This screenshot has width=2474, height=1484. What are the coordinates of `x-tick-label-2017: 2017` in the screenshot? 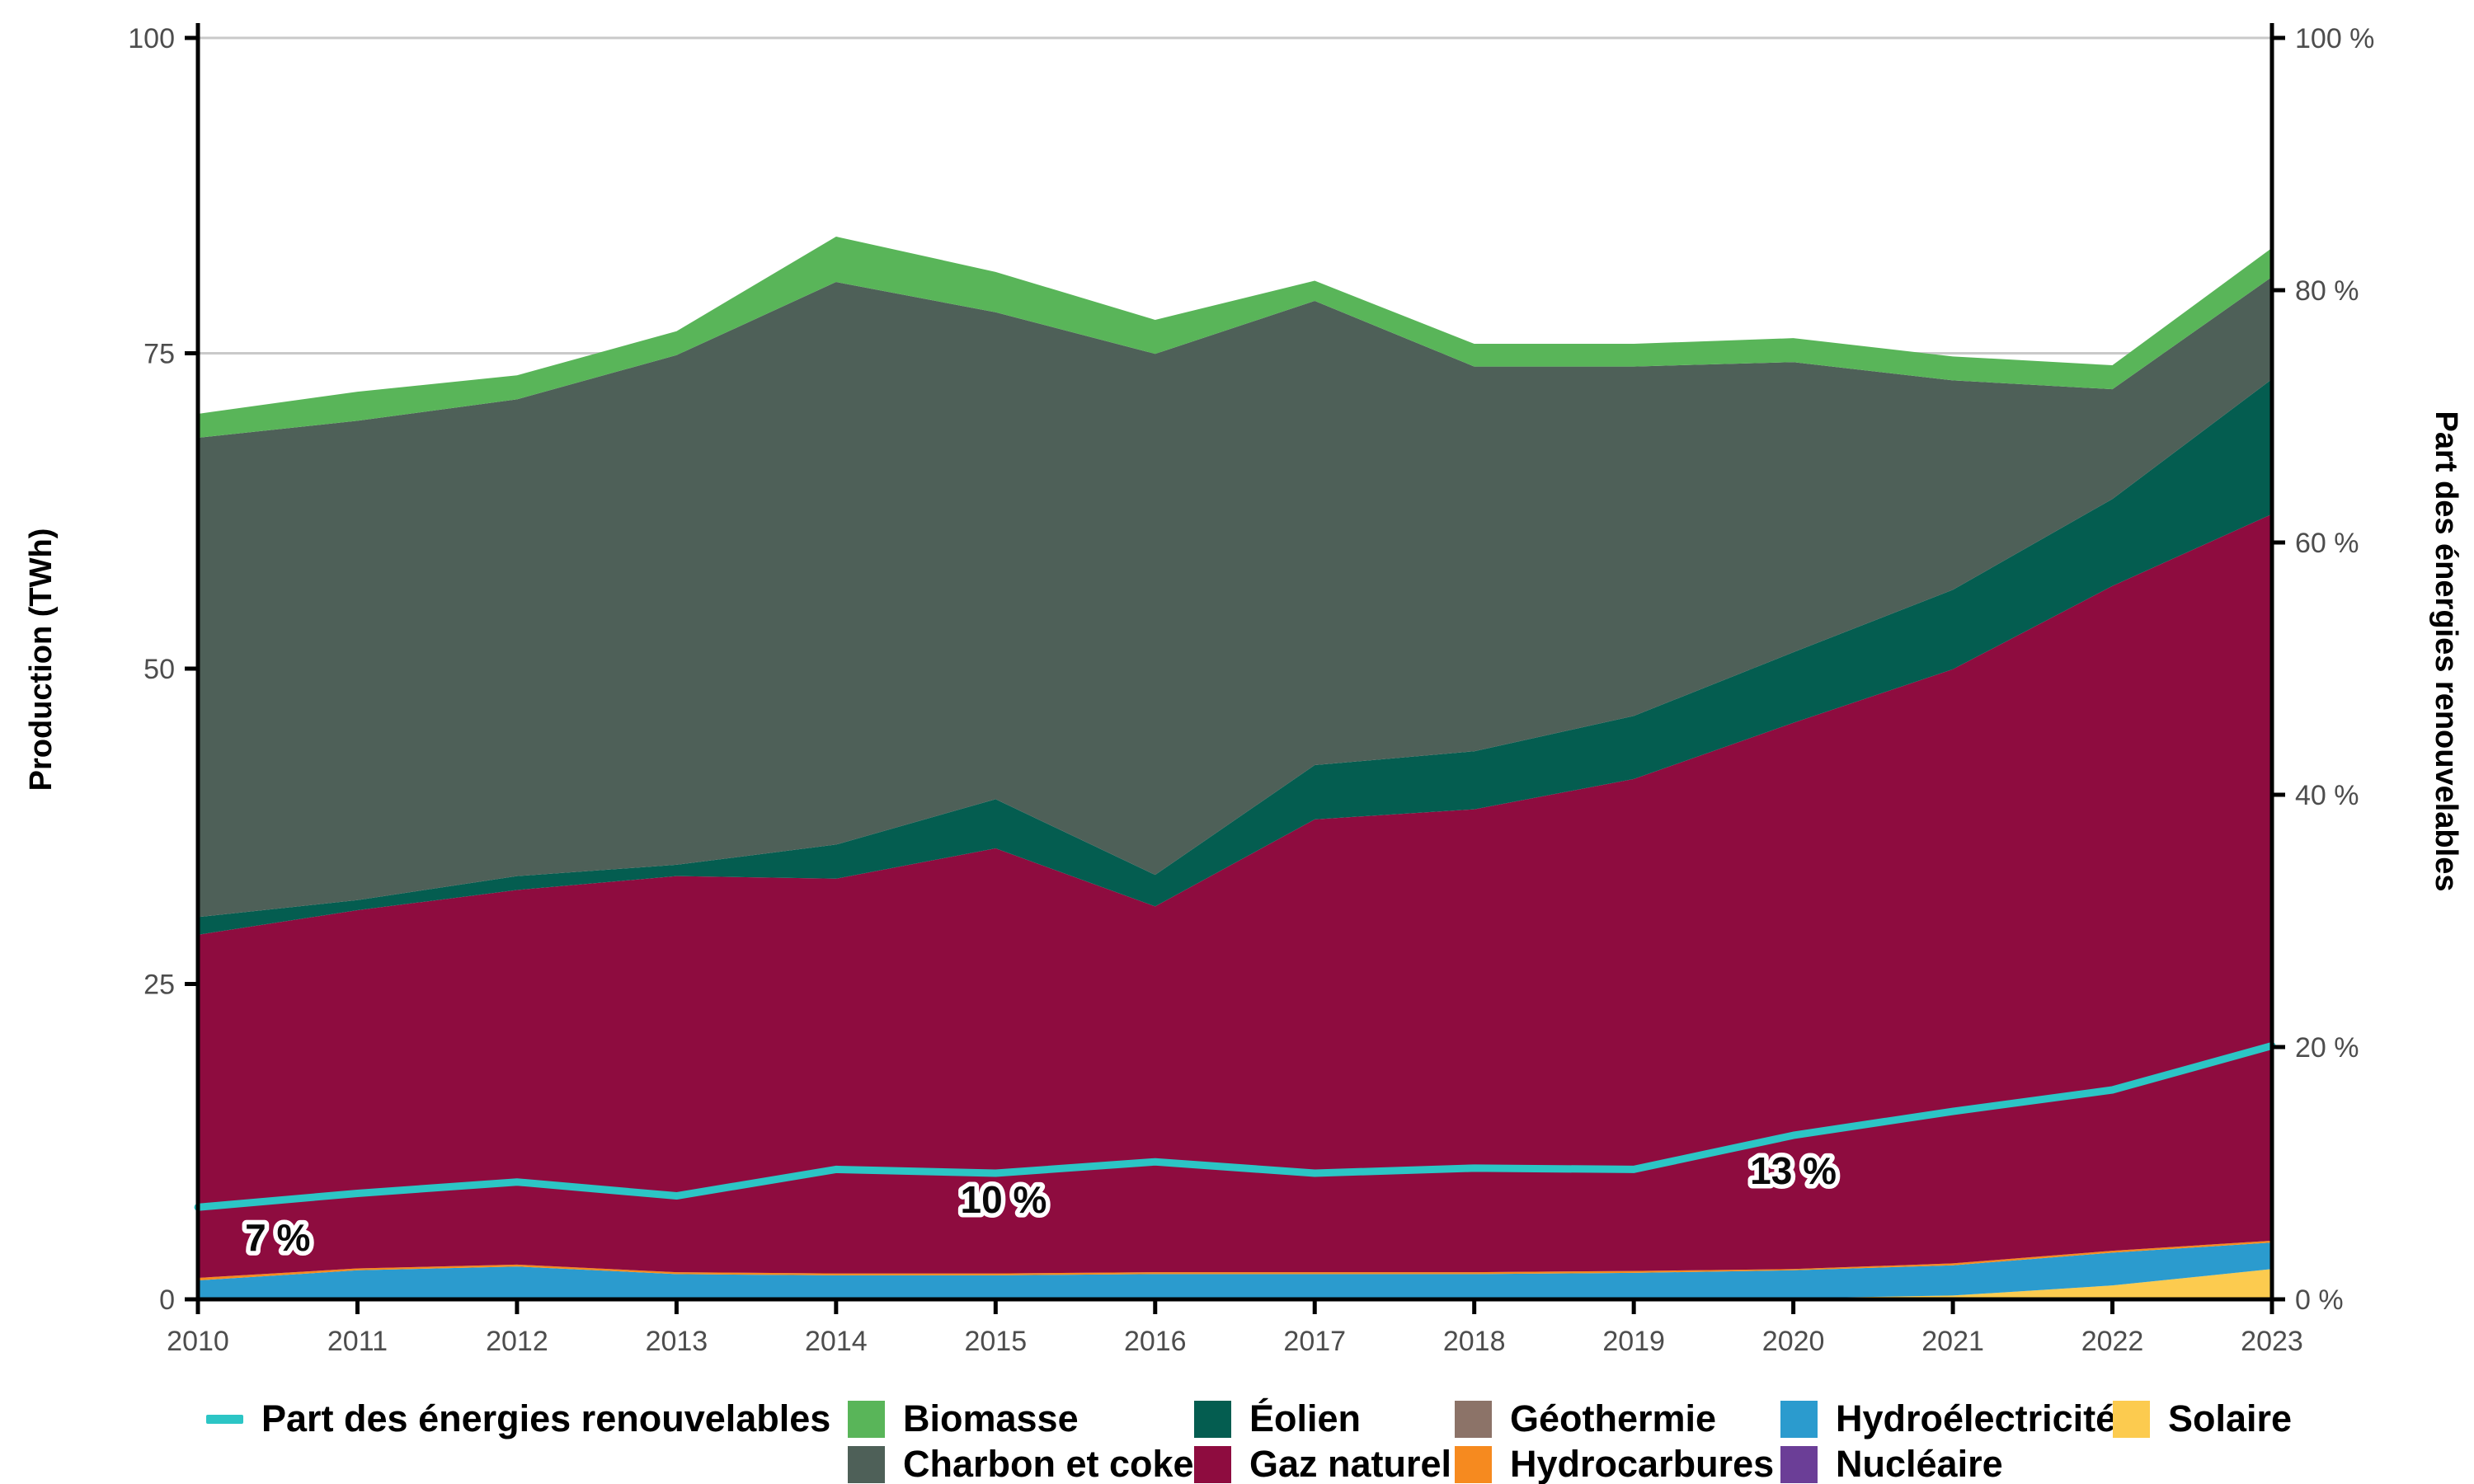 It's located at (1314, 1341).